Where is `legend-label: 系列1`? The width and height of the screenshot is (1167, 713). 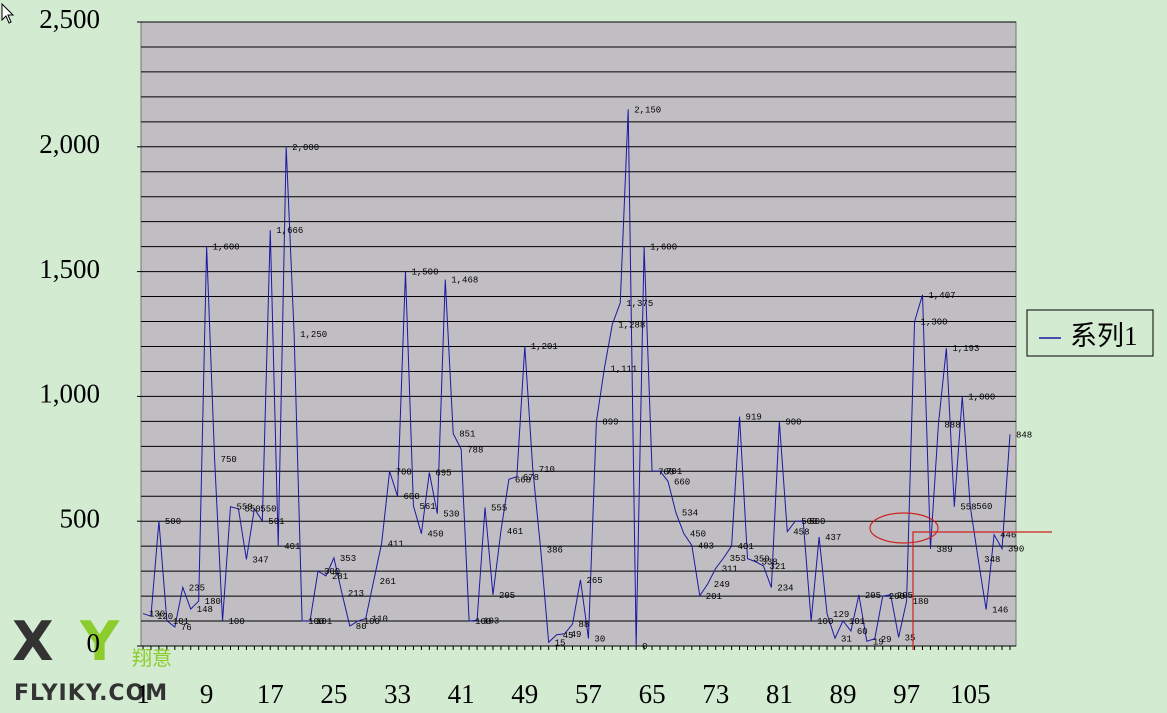 legend-label: 系列1 is located at coordinates (1104, 336).